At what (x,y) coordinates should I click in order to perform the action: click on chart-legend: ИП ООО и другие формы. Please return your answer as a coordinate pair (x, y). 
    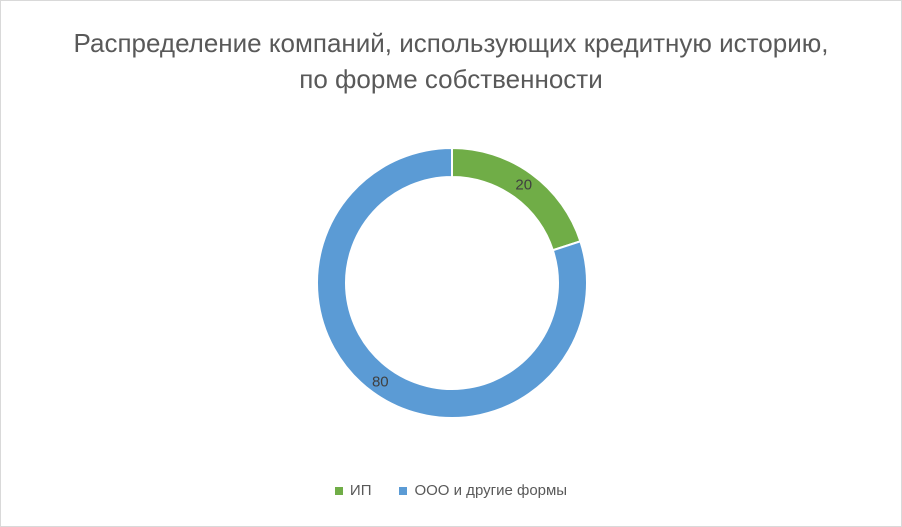
    Looking at the image, I should click on (451, 490).